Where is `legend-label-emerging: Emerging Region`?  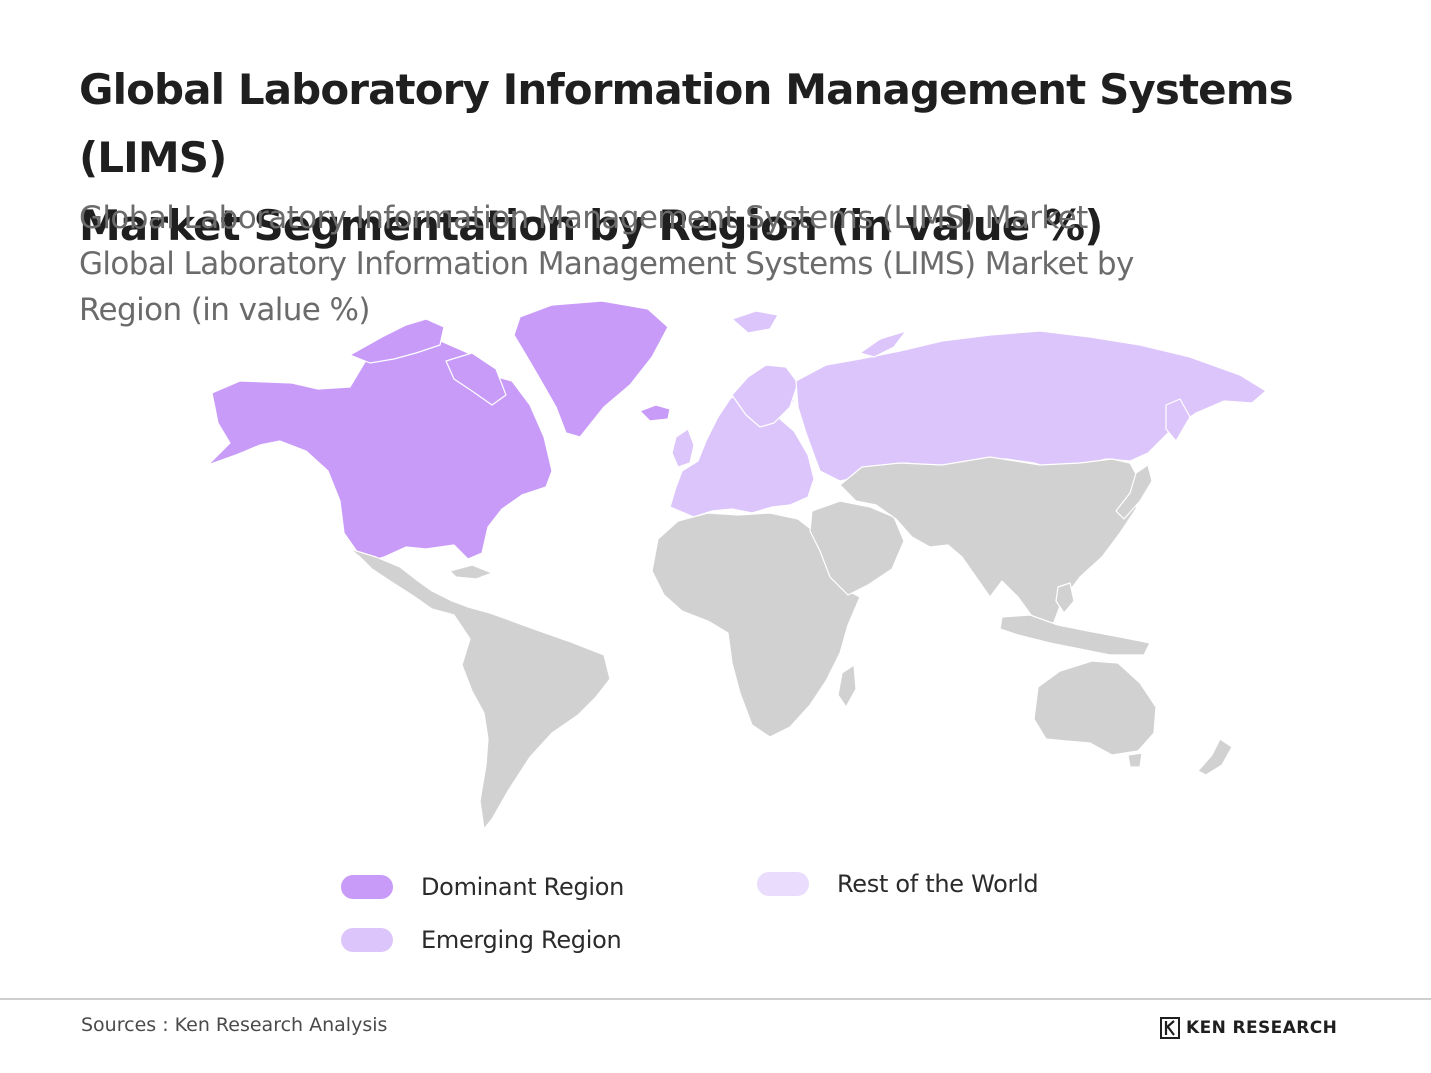
legend-label-emerging: Emerging Region is located at coordinates (521, 940).